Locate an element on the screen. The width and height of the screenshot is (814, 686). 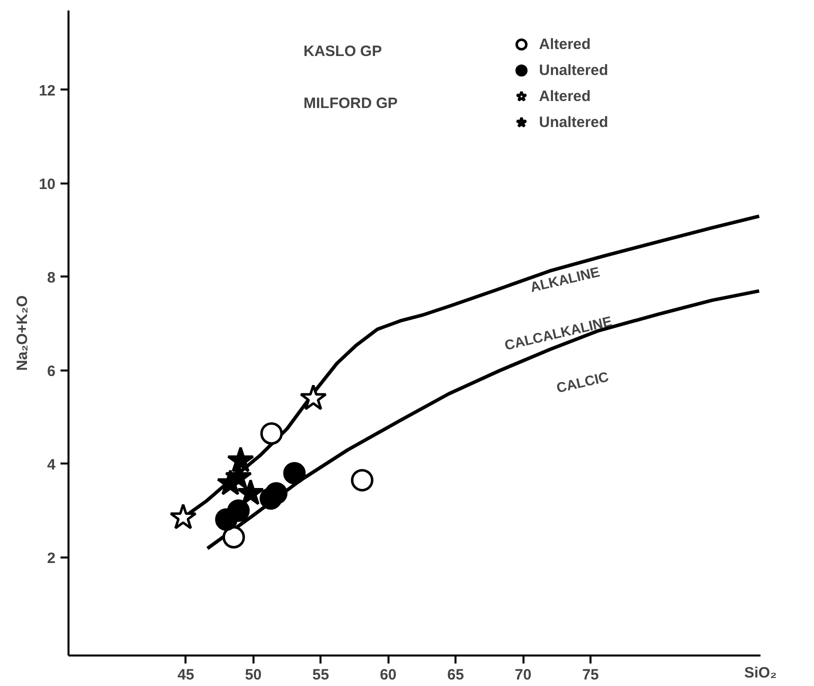
annotation: KASLO GP is located at coordinates (343, 51).